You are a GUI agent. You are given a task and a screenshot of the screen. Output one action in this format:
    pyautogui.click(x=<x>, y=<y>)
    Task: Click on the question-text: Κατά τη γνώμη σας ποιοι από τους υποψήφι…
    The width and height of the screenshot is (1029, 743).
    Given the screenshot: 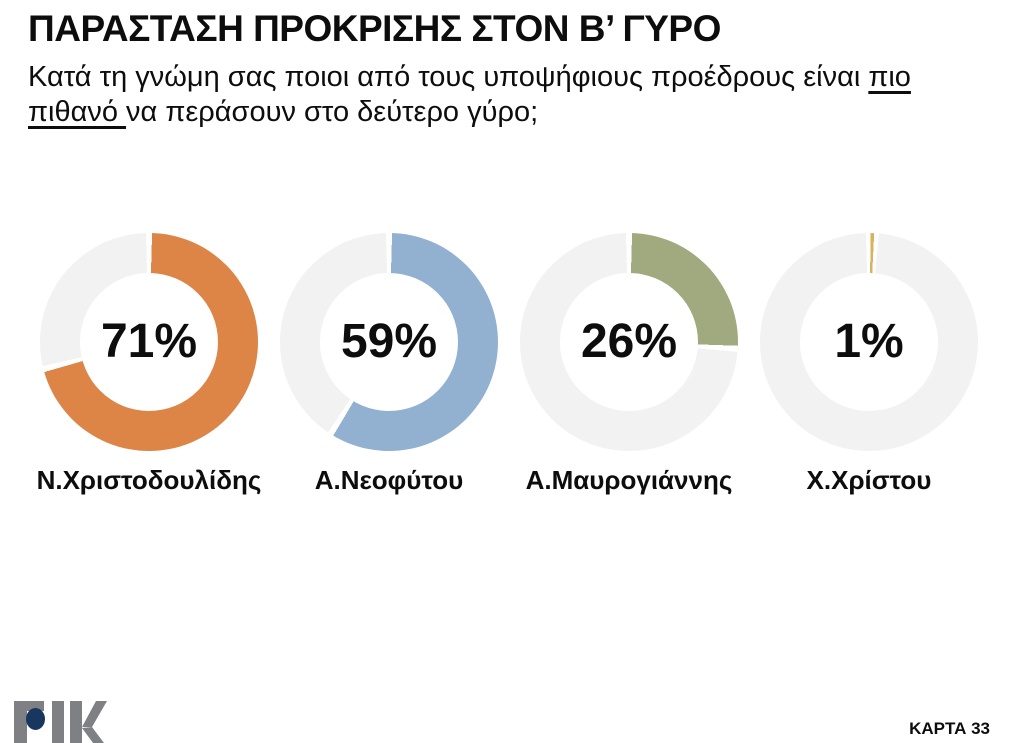 What is the action you would take?
    pyautogui.click(x=528, y=95)
    